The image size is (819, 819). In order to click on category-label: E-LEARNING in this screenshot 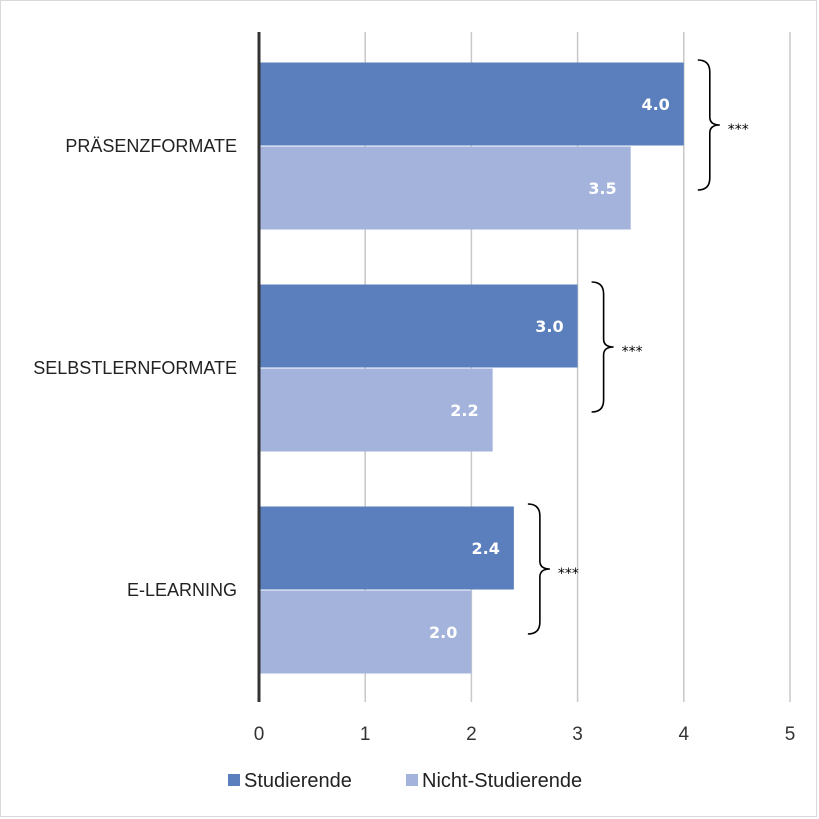, I will do `click(182, 590)`.